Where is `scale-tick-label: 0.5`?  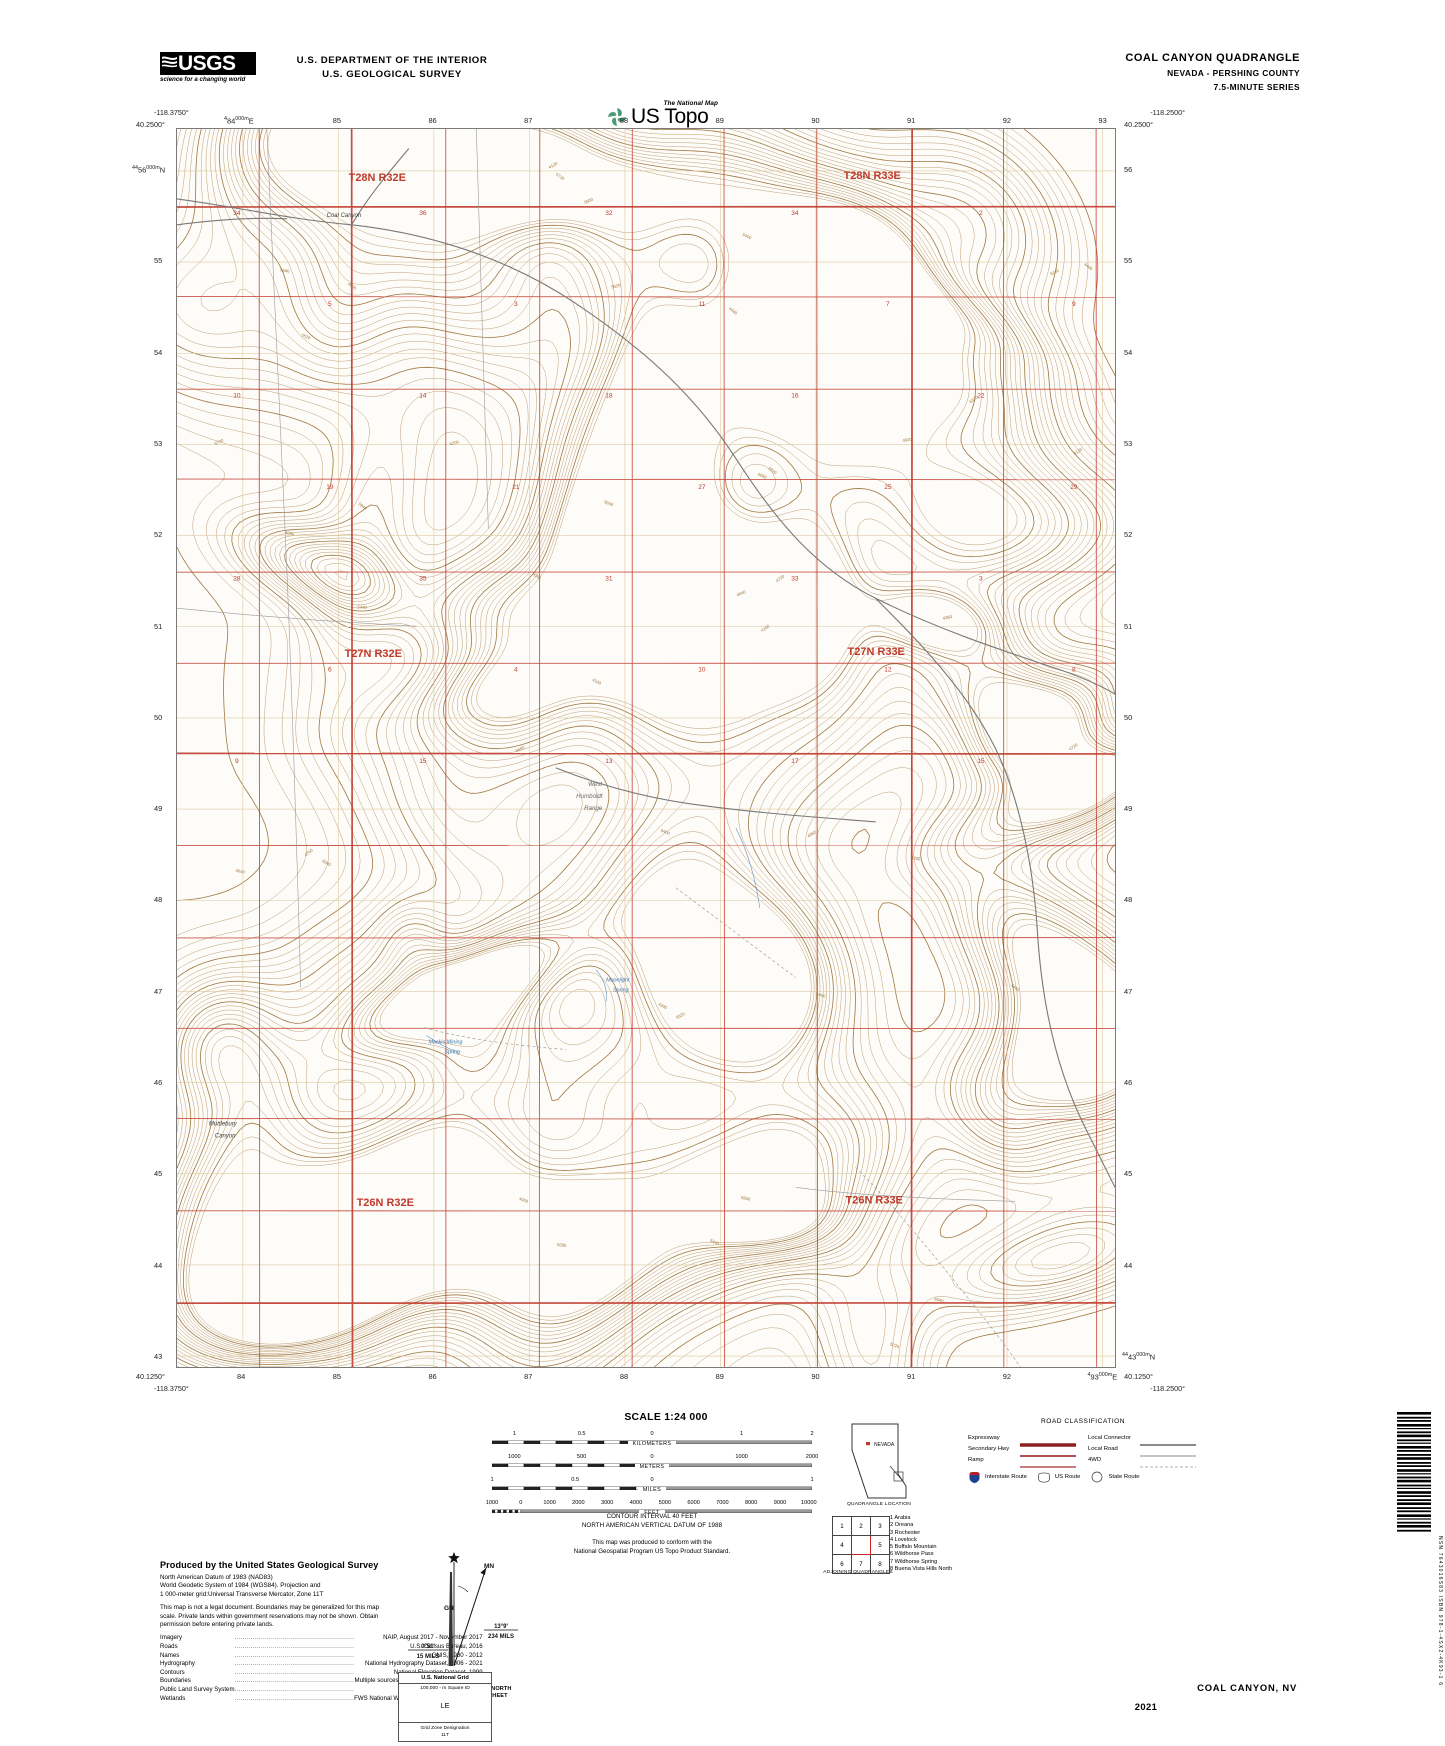 scale-tick-label: 0.5 is located at coordinates (581, 1434).